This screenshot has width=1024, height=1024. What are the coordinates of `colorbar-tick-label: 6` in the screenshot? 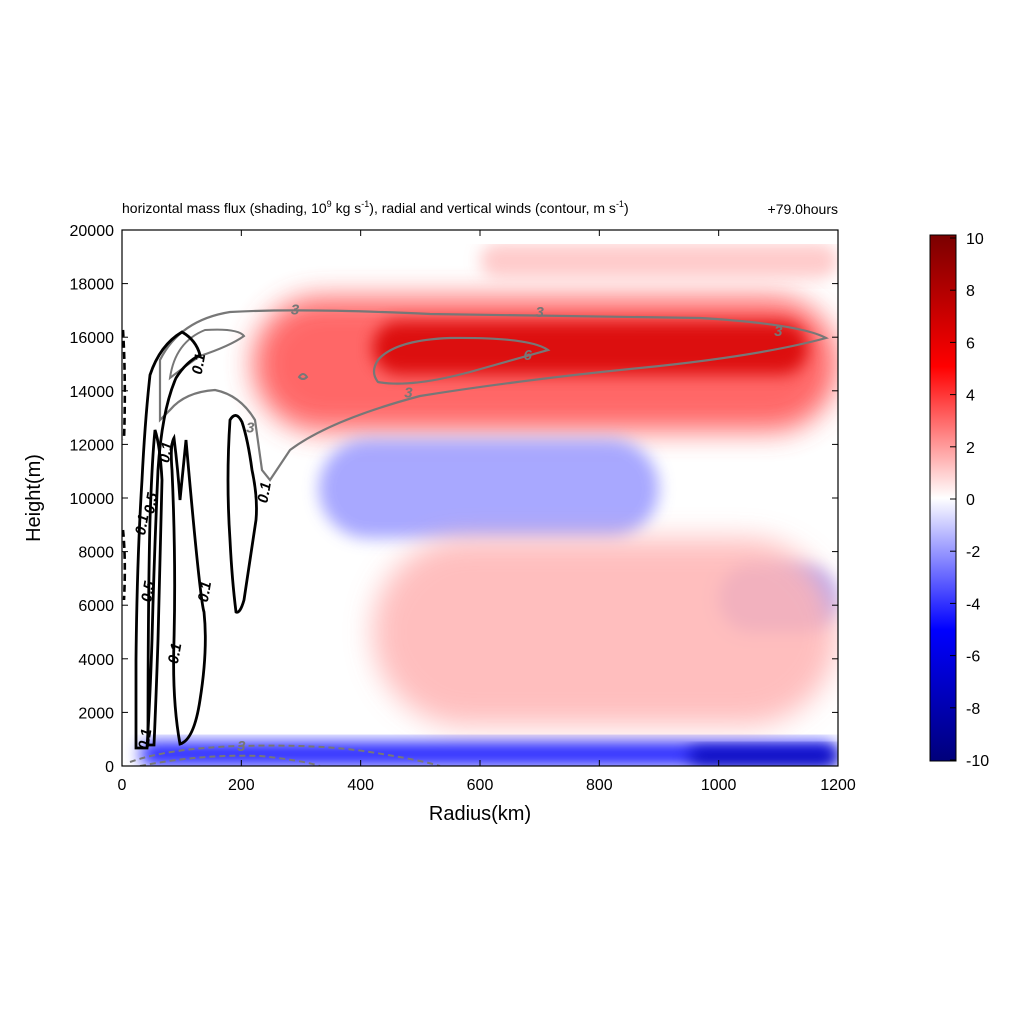 It's located at (970, 343).